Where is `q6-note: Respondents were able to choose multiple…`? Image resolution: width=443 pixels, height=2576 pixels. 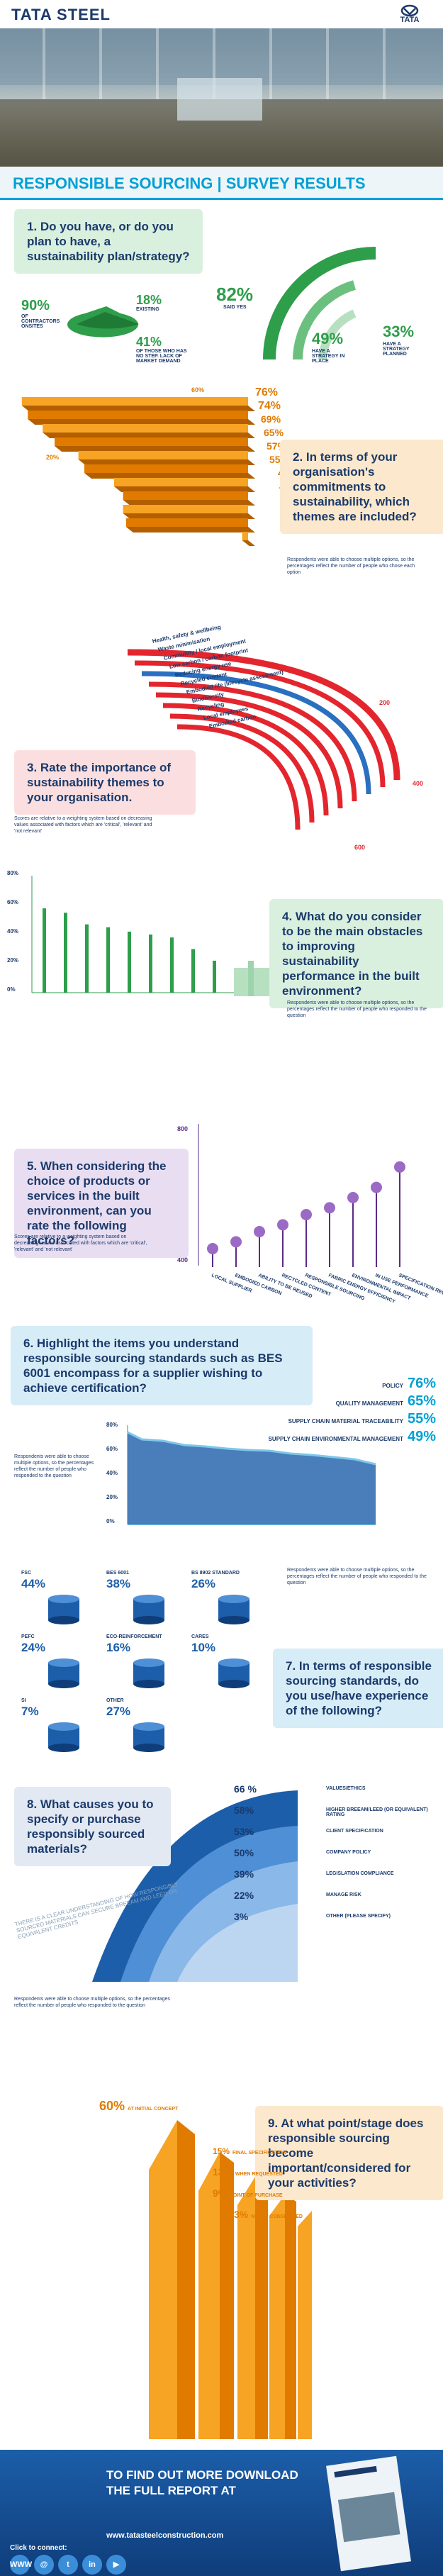
q6-note: Respondents were able to choose multiple… is located at coordinates (54, 1466).